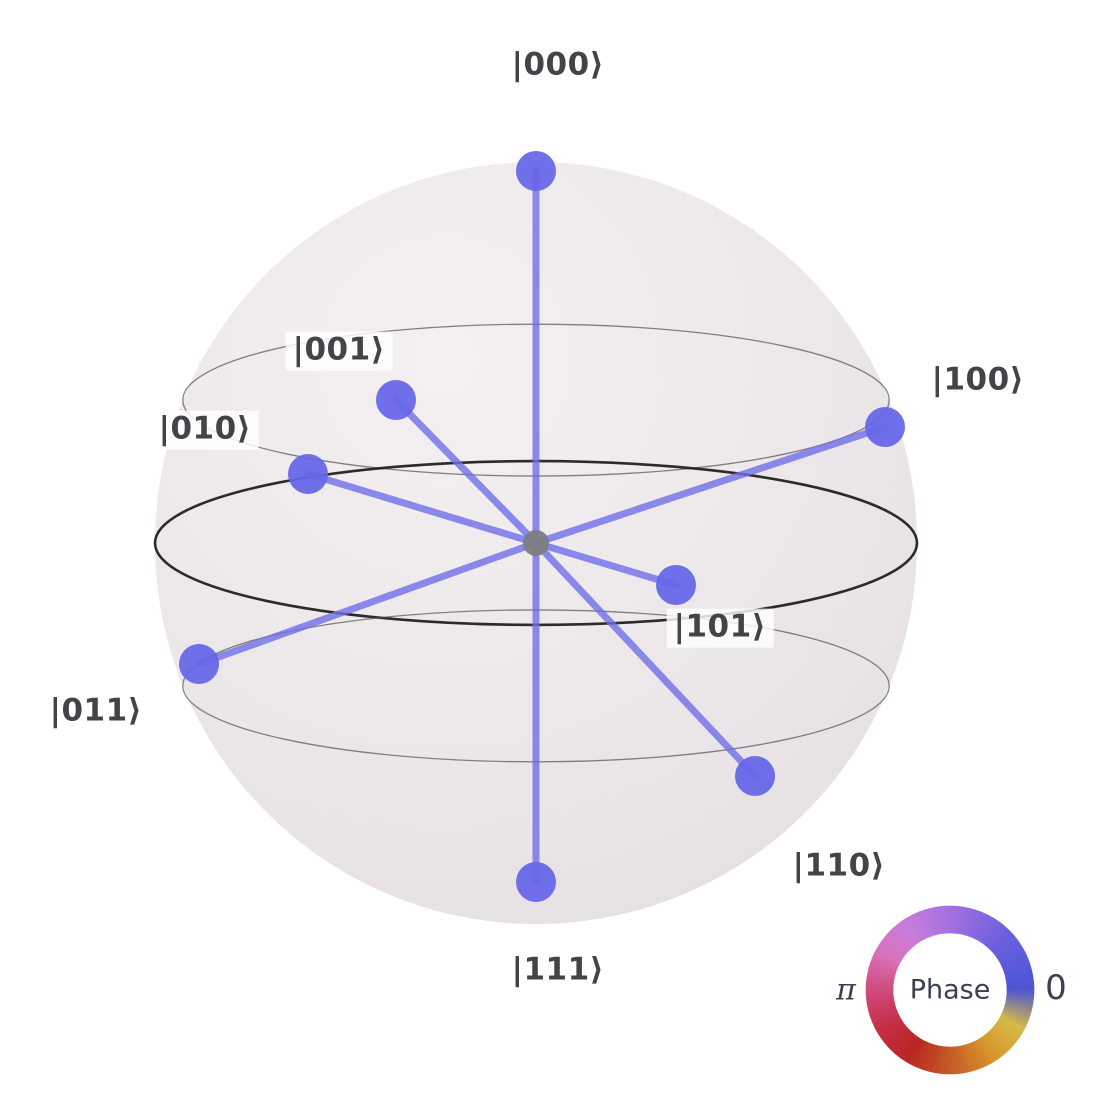 The height and width of the screenshot is (1096, 1096). What do you see at coordinates (1020, 991) in the screenshot?
I see `phase-wheel-segment` at bounding box center [1020, 991].